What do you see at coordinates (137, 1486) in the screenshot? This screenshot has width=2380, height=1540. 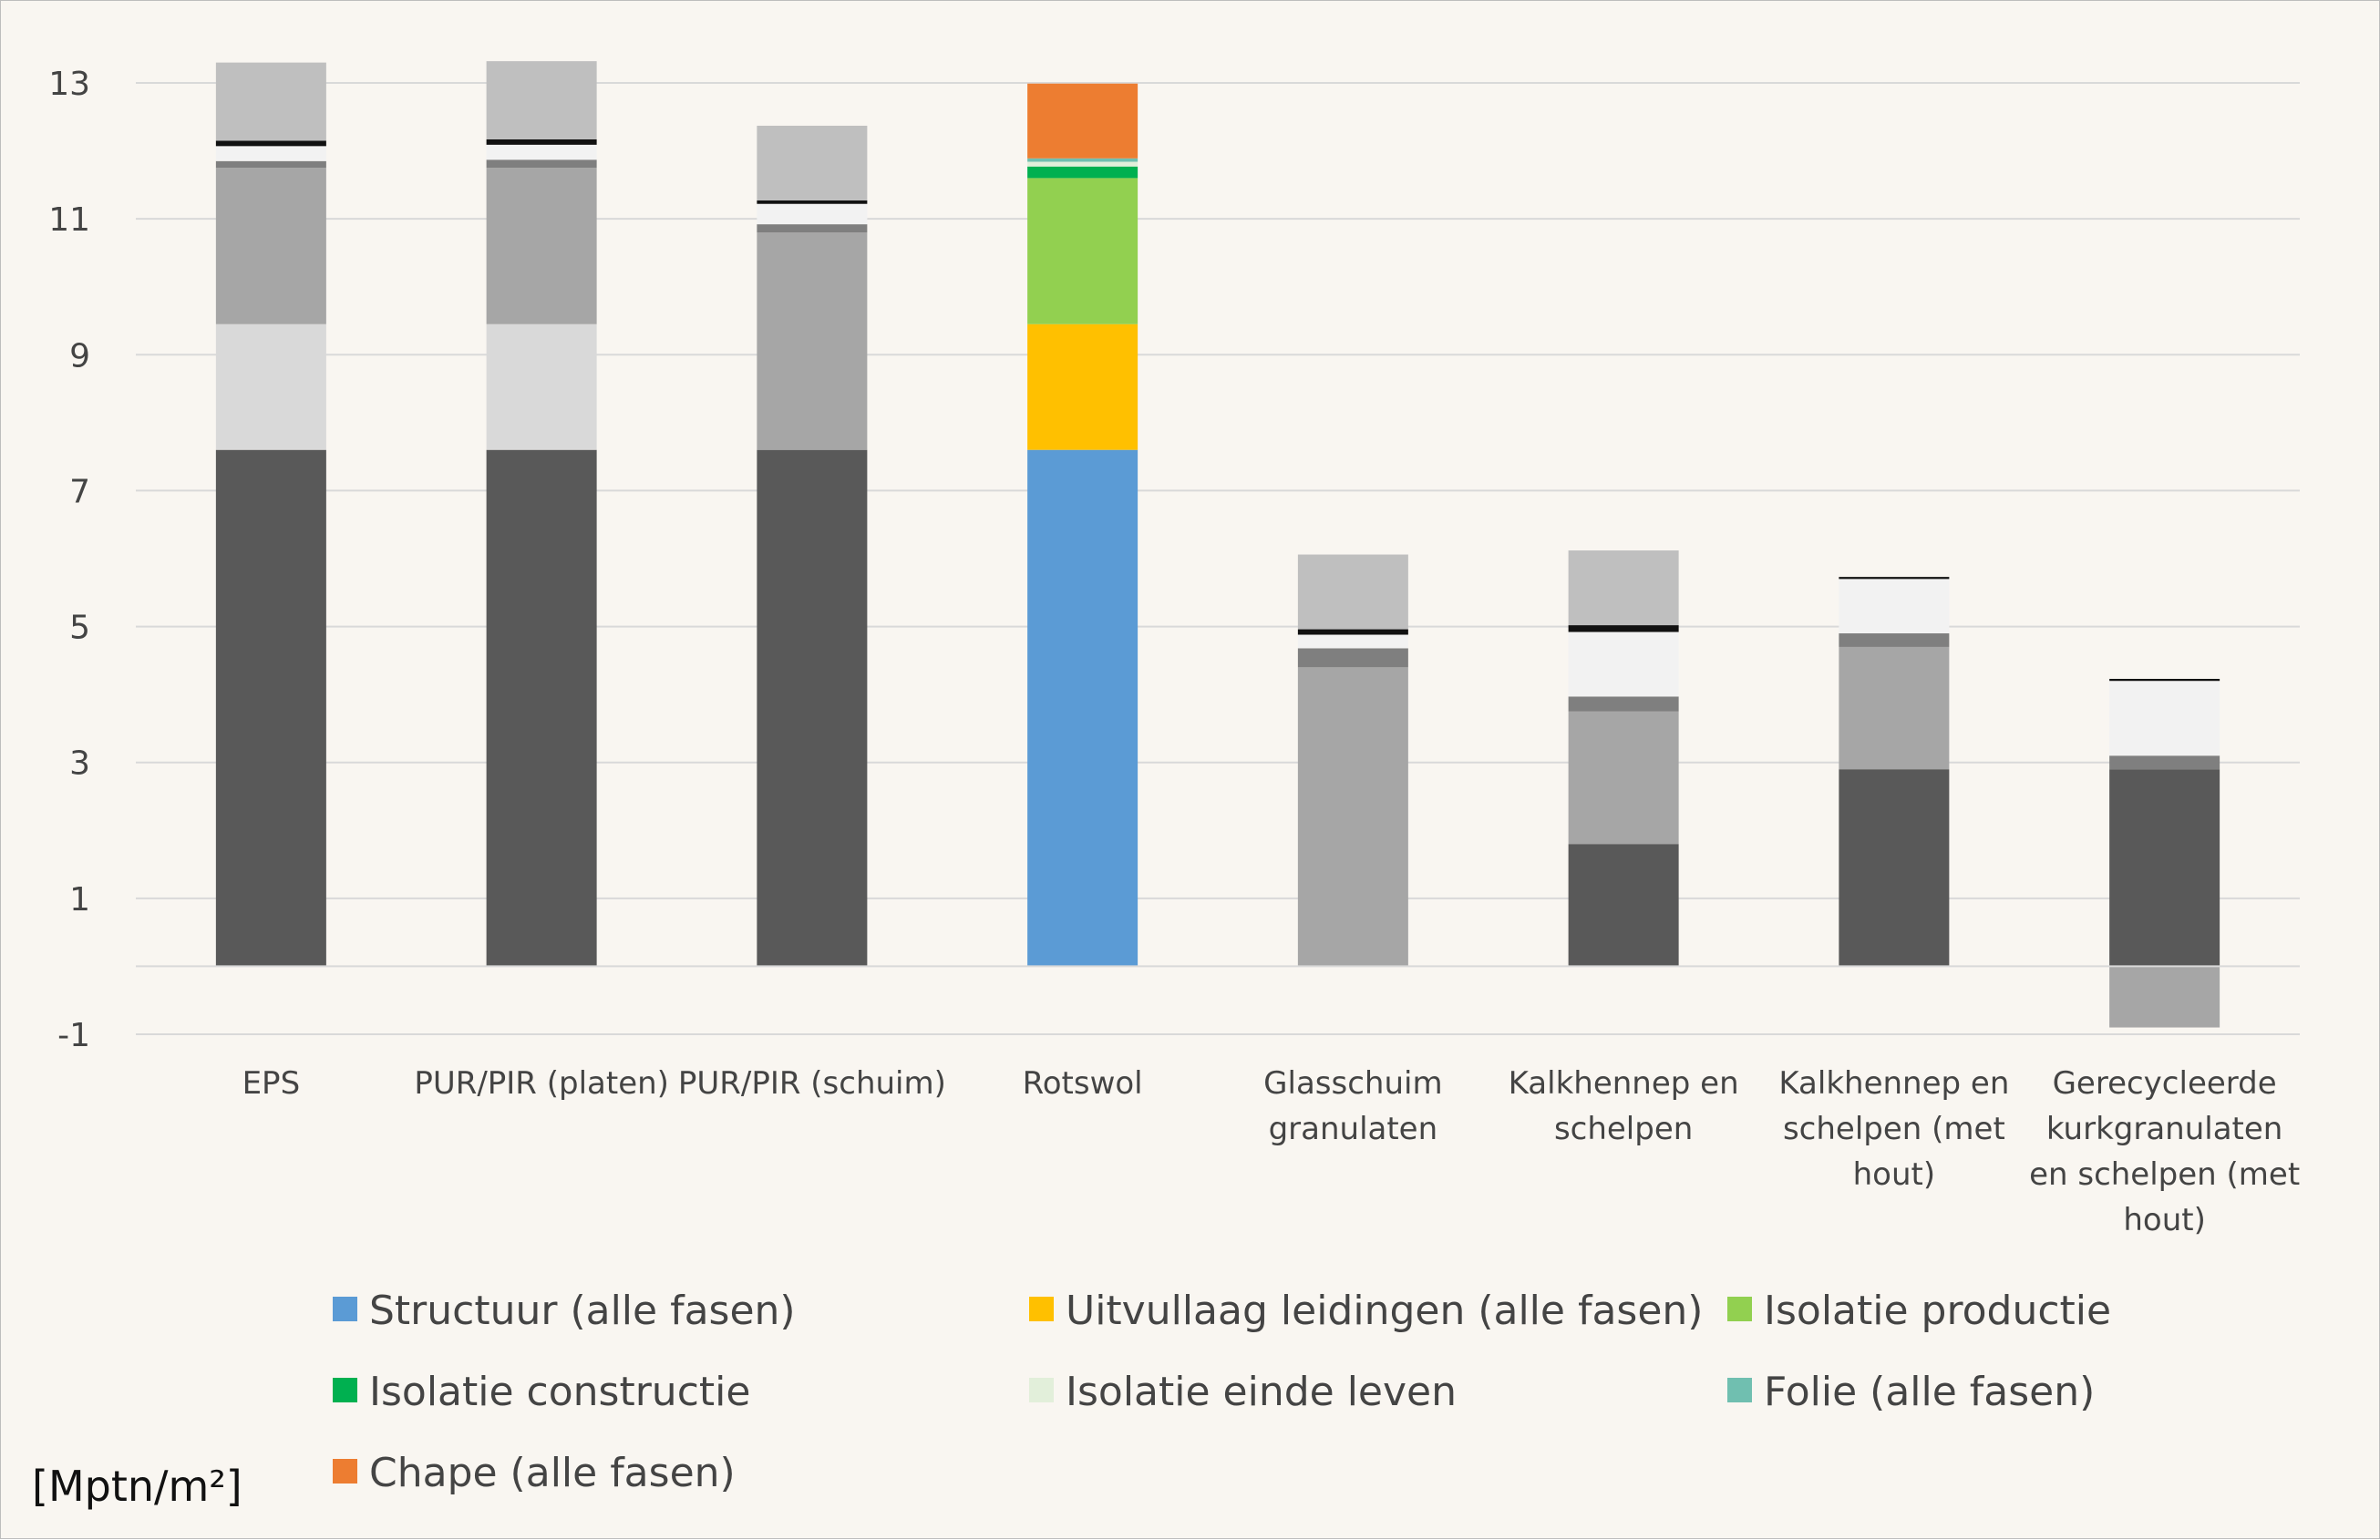 I see `y-unit-label: [Mptn/m²]` at bounding box center [137, 1486].